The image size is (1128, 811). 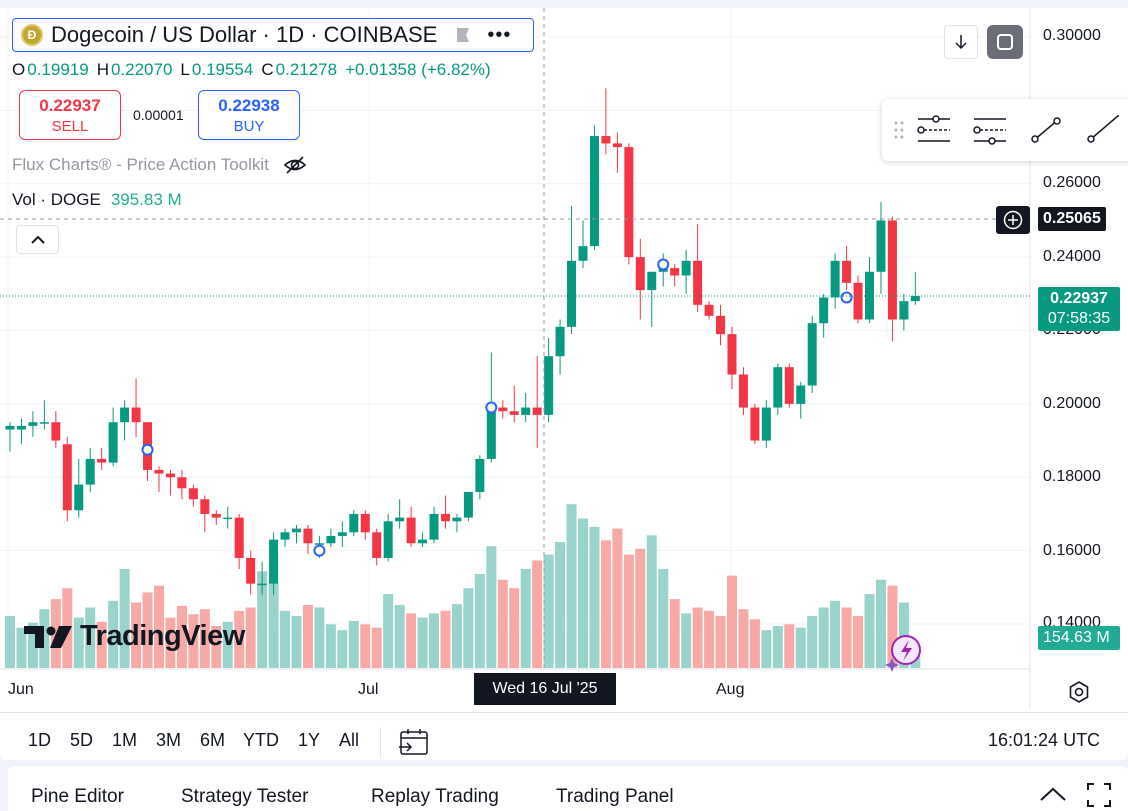 I want to click on bottom-tab: Pine Editor, so click(x=77, y=796).